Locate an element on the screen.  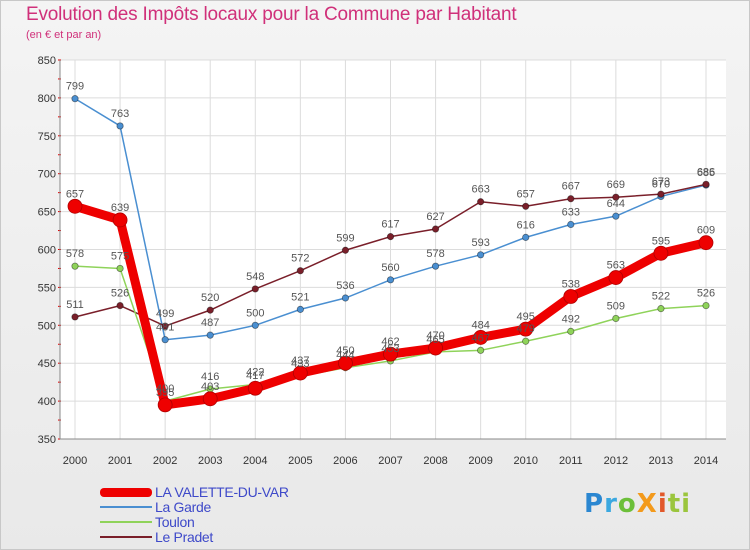
data-label: 593 is located at coordinates (480, 243).